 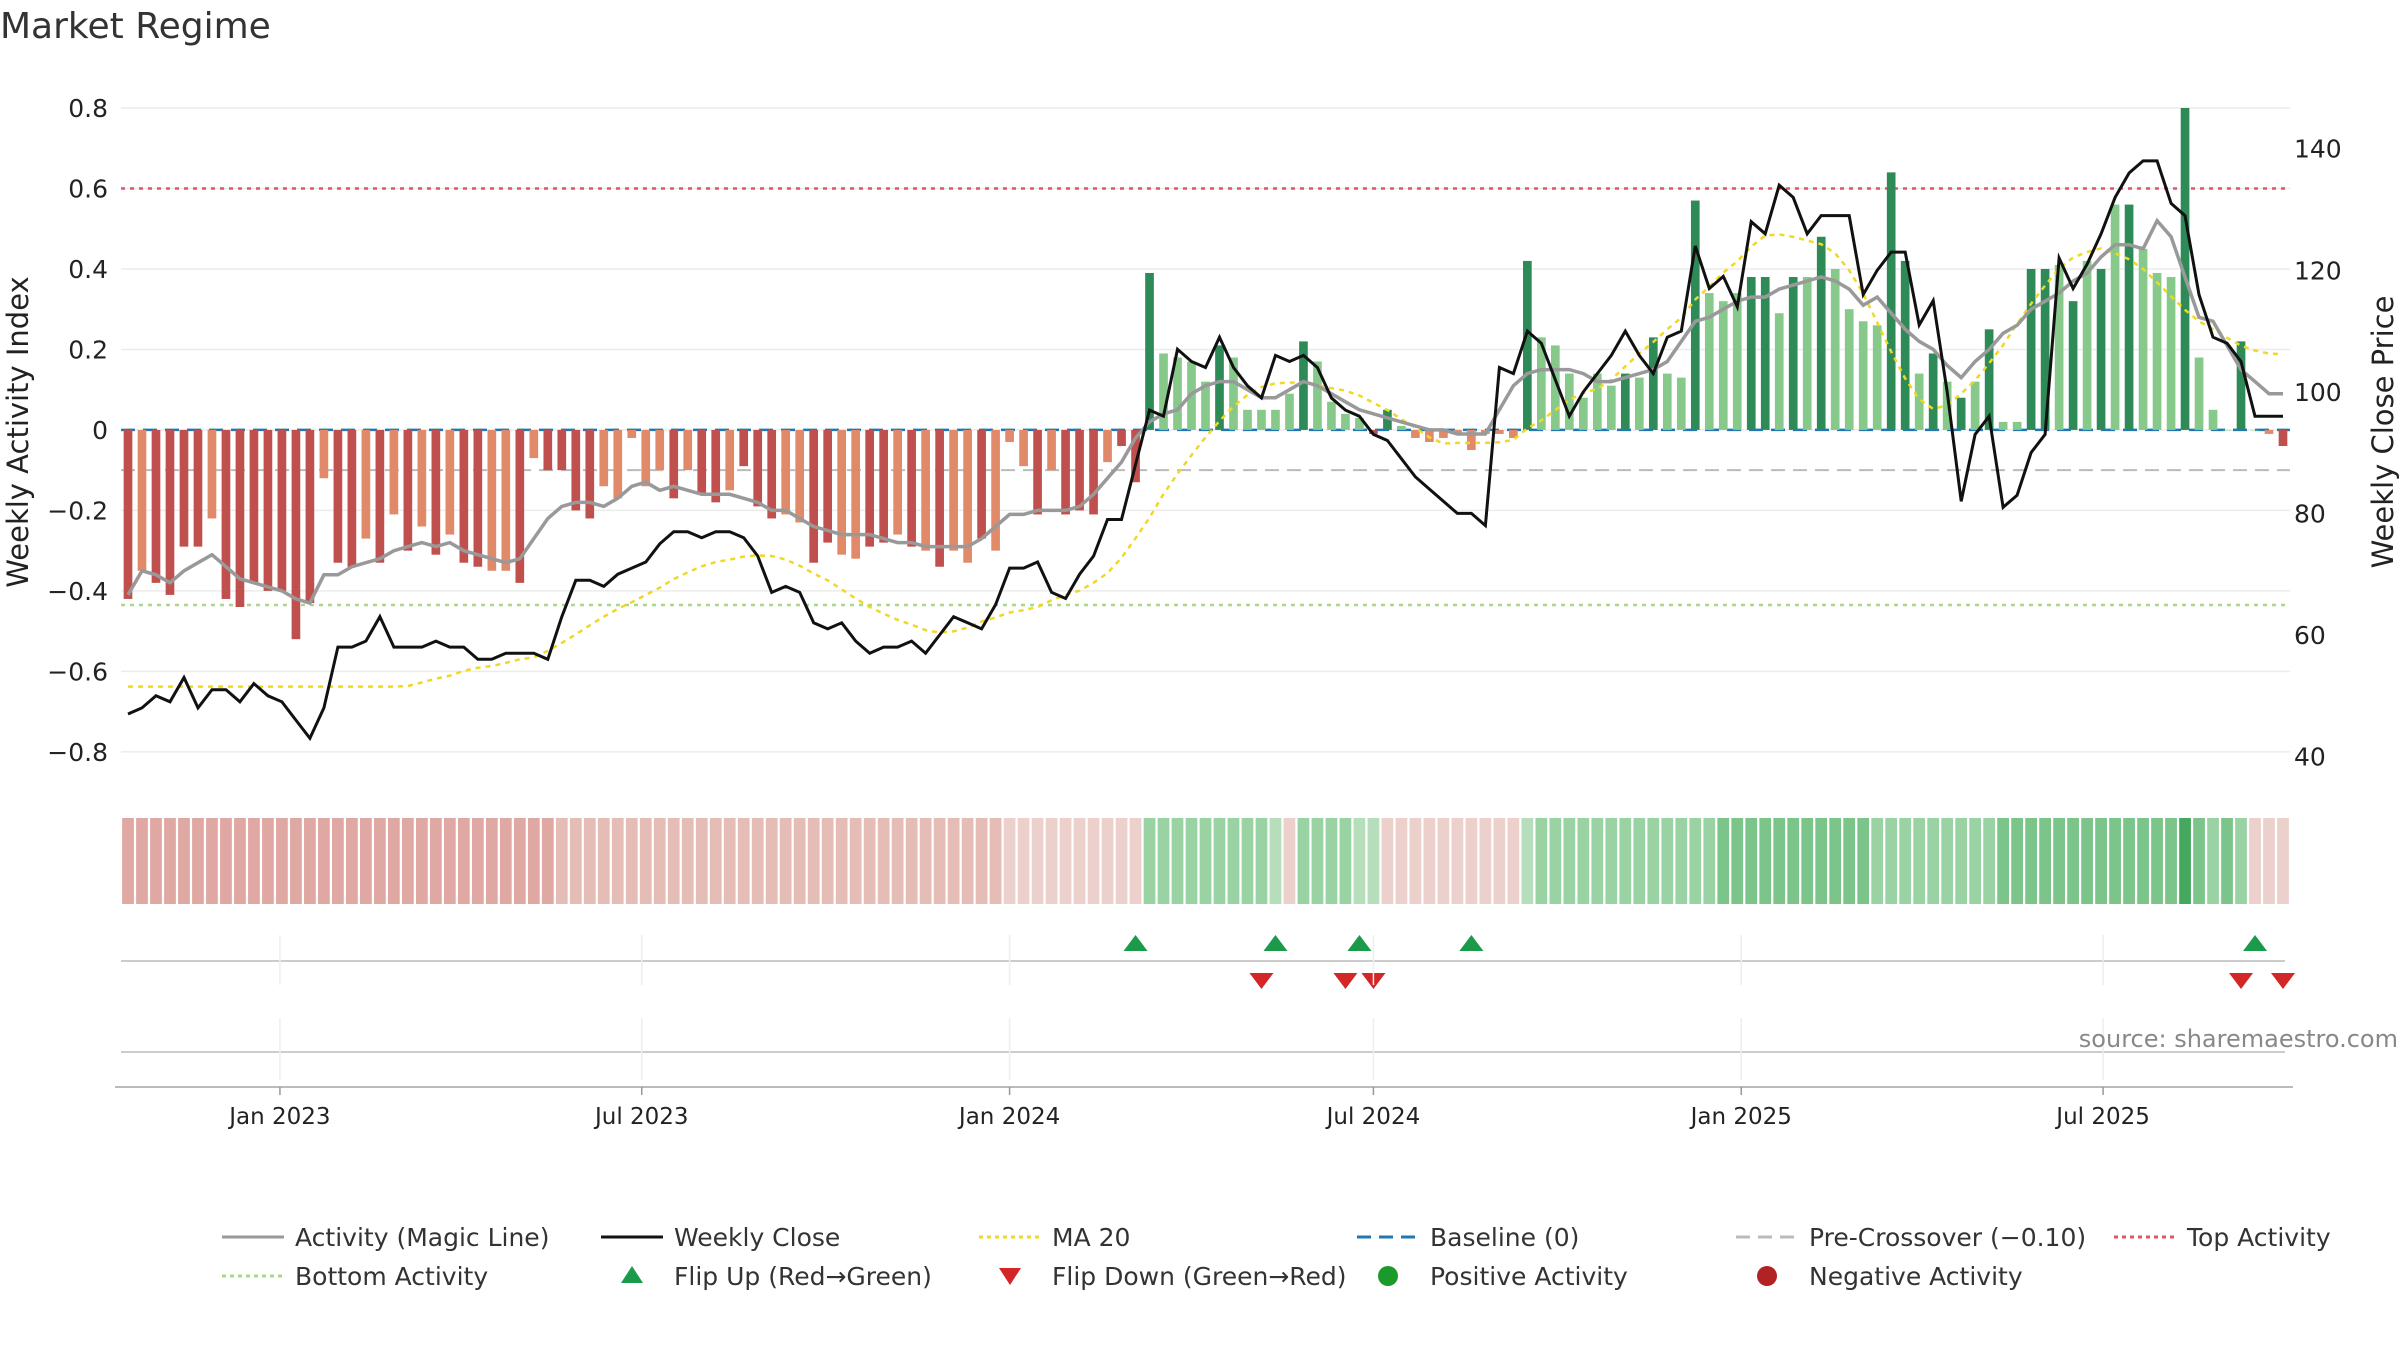 I want to click on legend-item: Baseline (0), so click(x=1468, y=1237).